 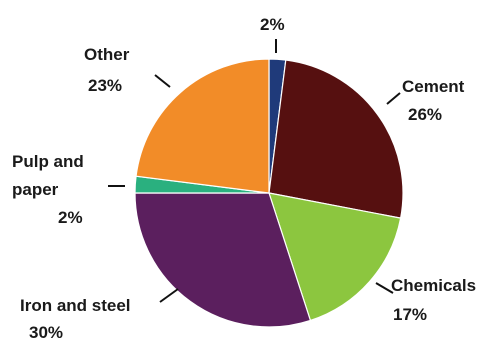 I want to click on leader-line-iron-steel, so click(x=169, y=295).